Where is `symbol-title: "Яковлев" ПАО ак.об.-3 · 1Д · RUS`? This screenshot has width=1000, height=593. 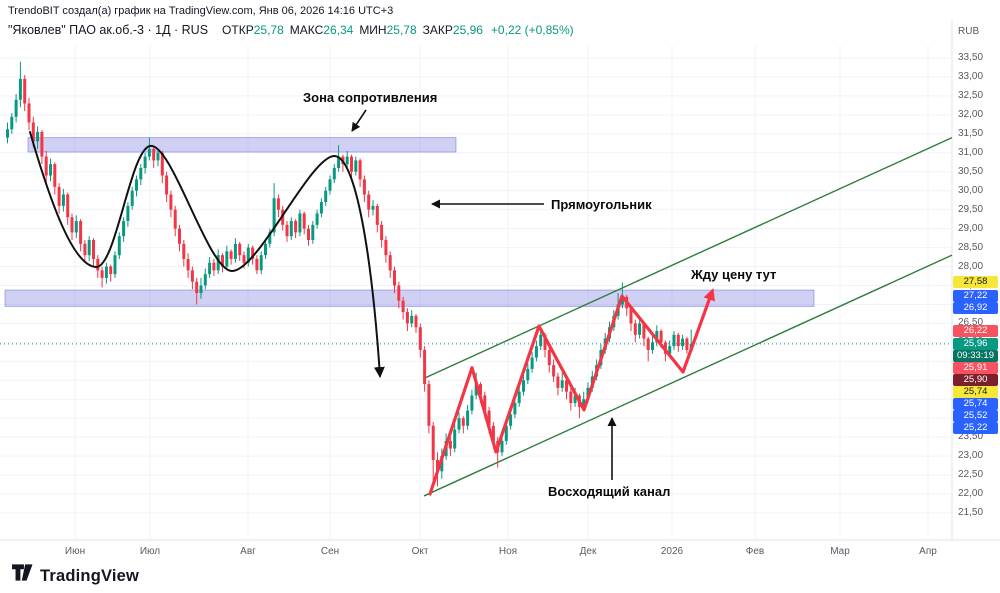 symbol-title: "Яковлев" ПАО ак.об.-3 · 1Д · RUS is located at coordinates (108, 30).